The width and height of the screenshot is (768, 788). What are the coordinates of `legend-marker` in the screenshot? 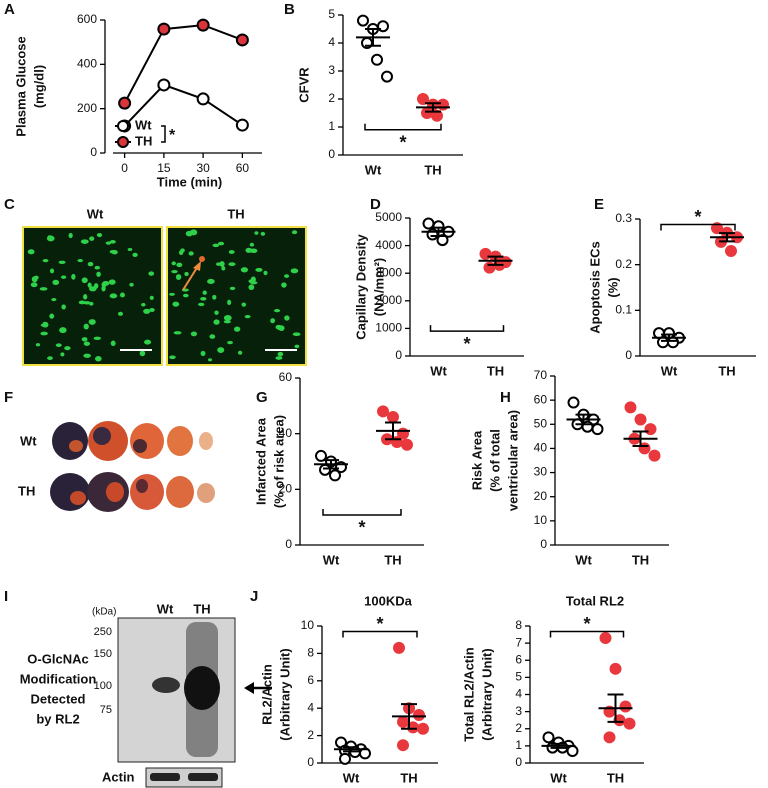 It's located at (123, 142).